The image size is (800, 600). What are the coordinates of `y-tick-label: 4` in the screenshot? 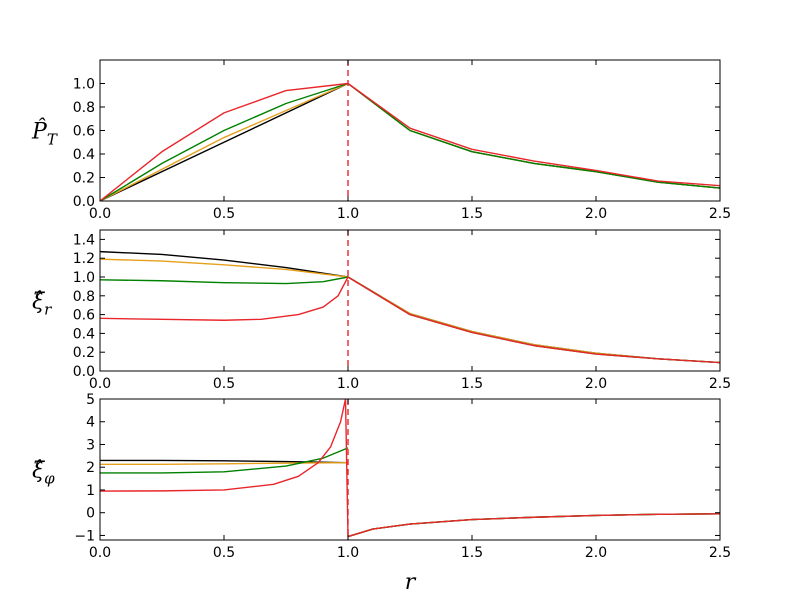 It's located at (90, 423).